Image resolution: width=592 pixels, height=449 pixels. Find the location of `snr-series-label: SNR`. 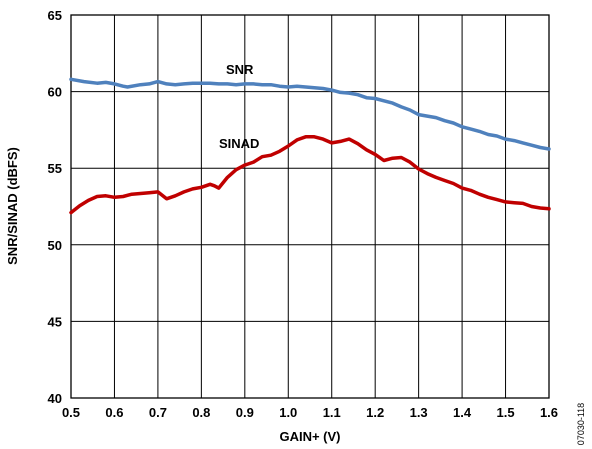

snr-series-label: SNR is located at coordinates (240, 69).